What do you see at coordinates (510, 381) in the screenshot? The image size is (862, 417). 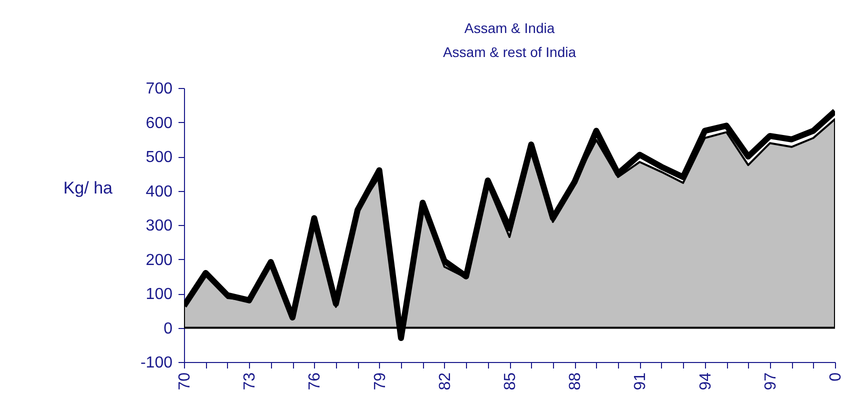 I see `x-tick-label: 85` at bounding box center [510, 381].